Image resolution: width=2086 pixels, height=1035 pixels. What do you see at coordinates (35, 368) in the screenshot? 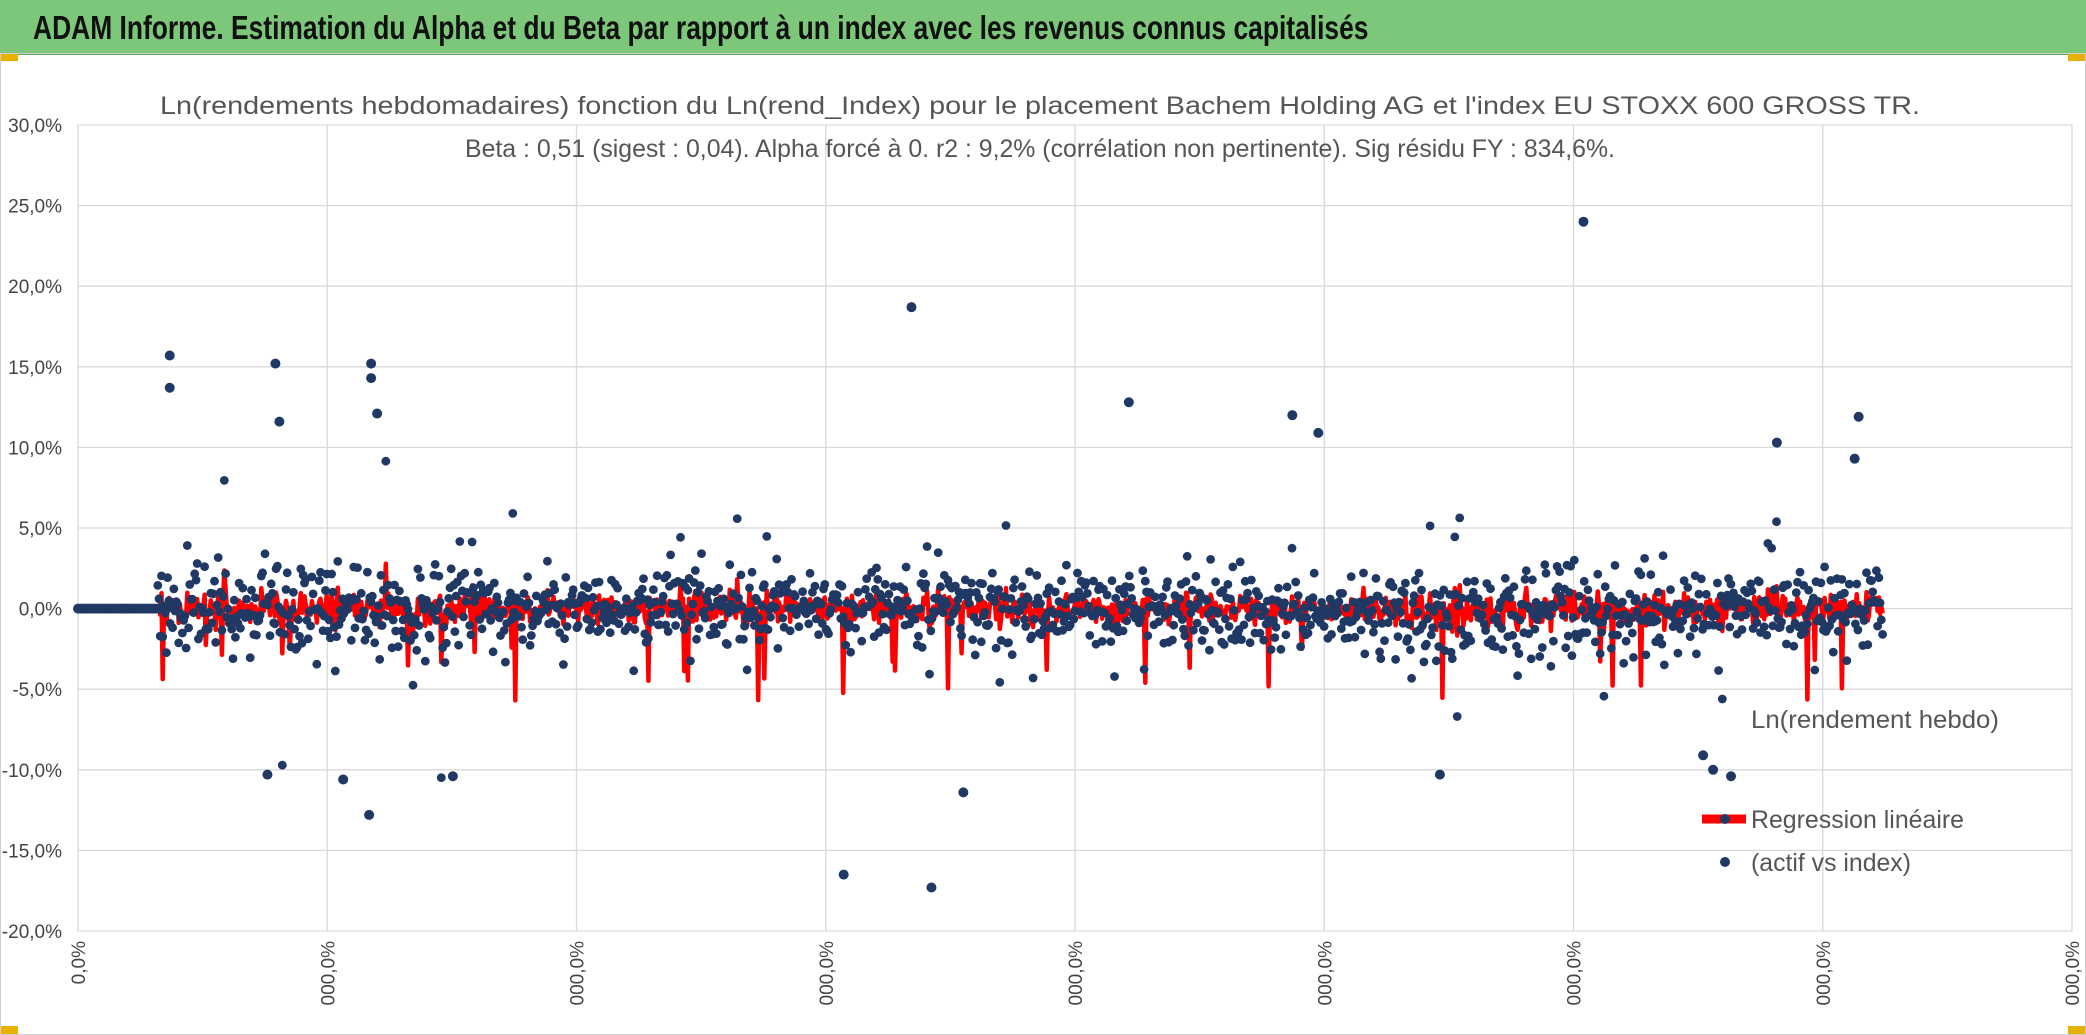
I see `y-tick-label: 15,0%` at bounding box center [35, 368].